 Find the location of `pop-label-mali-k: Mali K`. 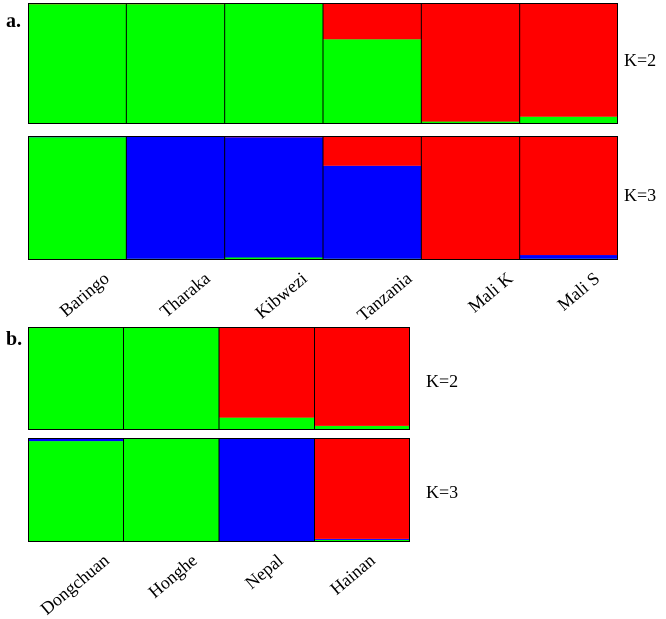

pop-label-mali-k: Mali K is located at coordinates (489, 292).